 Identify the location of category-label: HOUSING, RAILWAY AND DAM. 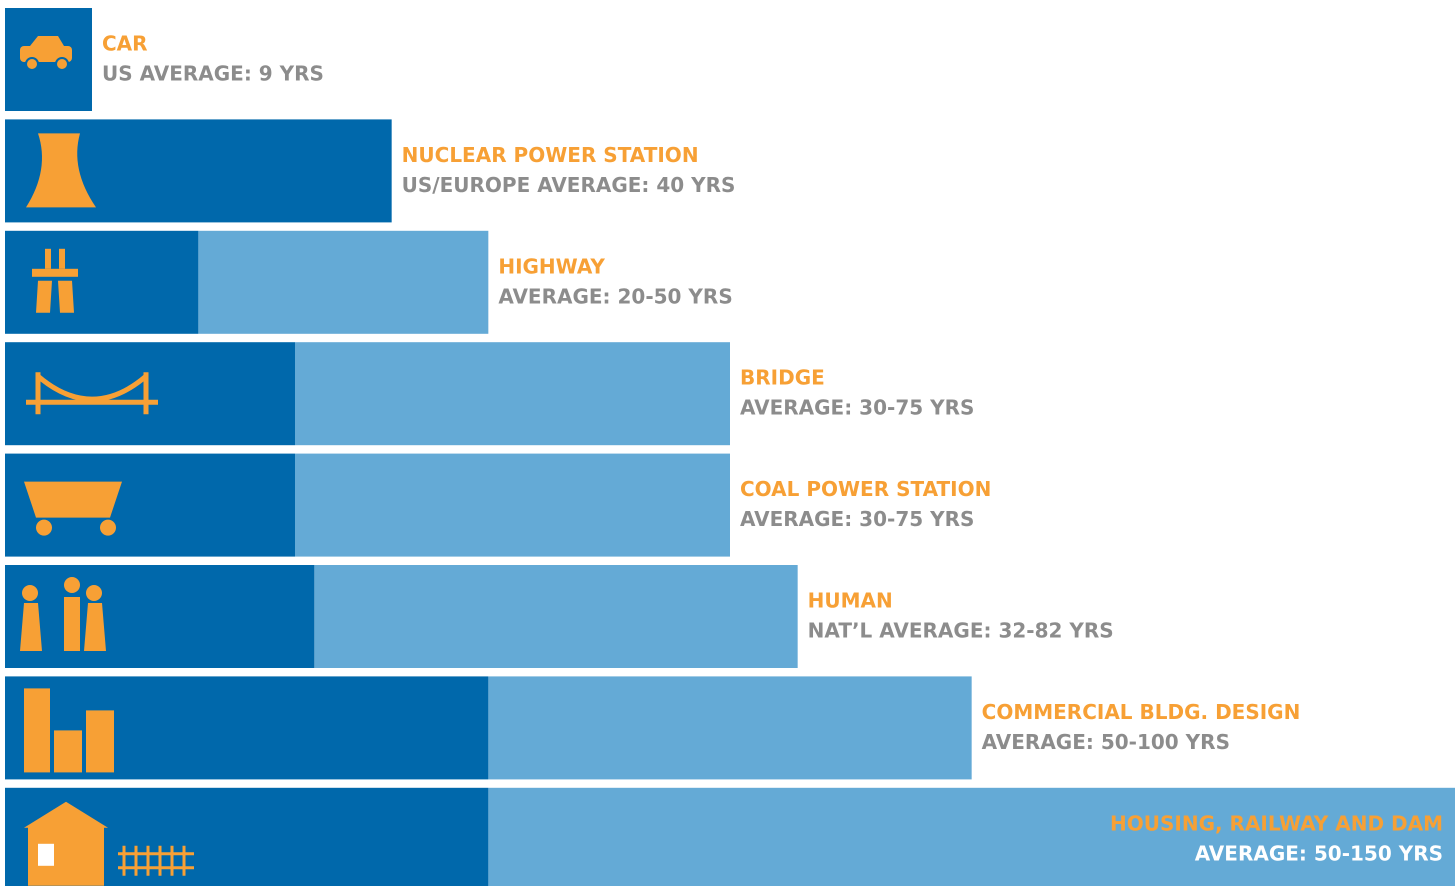
(1276, 823).